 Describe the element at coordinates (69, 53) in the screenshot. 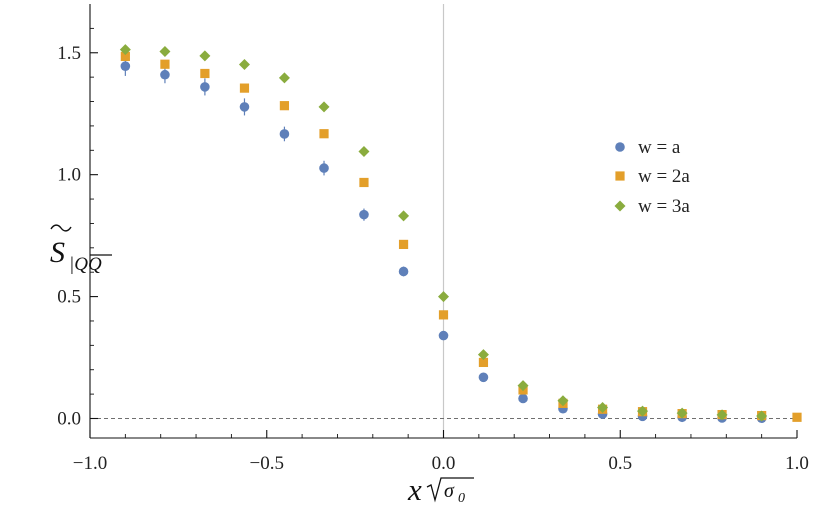

I see `y-tick-label-4: 1.5` at that location.